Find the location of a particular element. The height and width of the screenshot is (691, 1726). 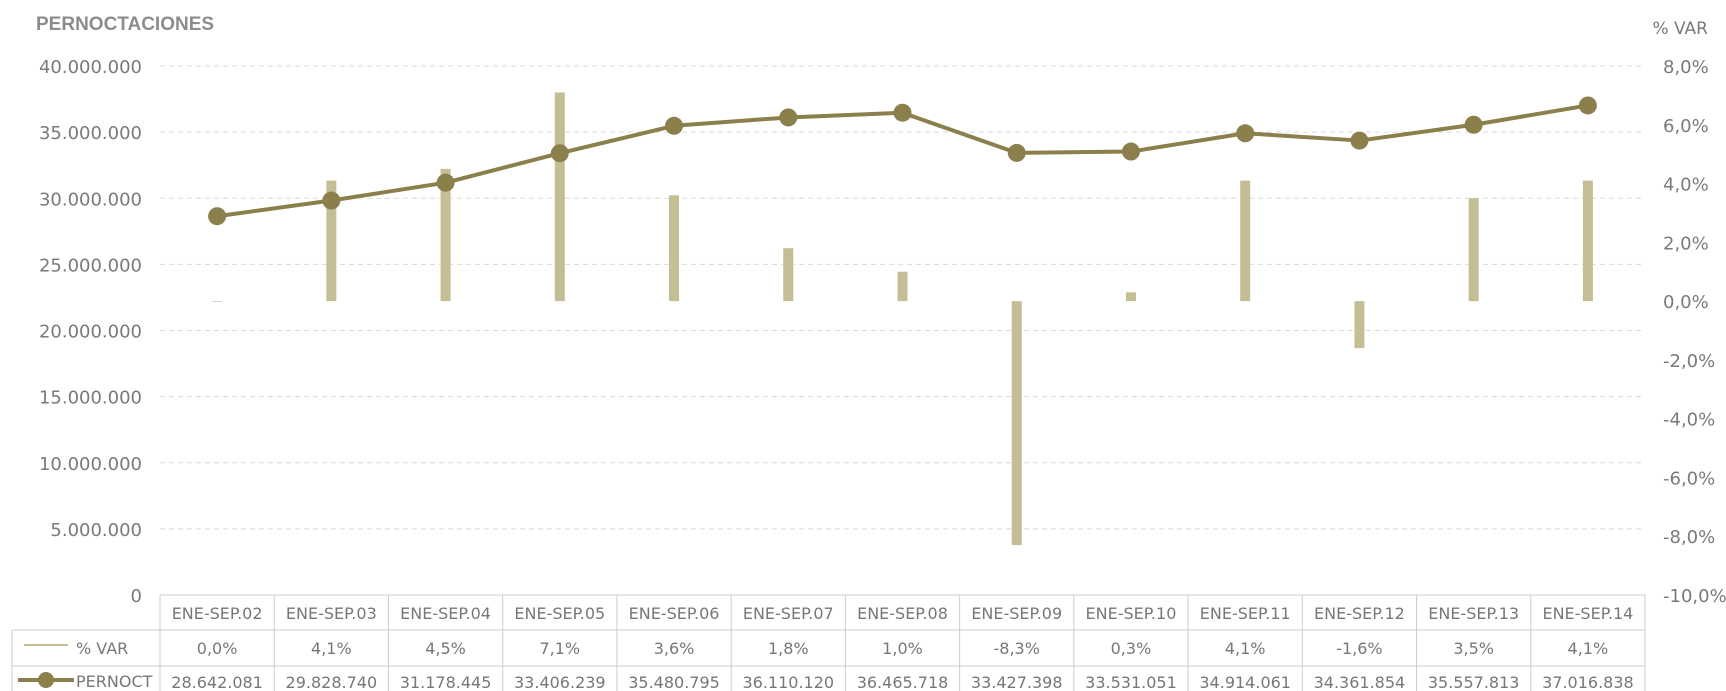

pernoct-value: 33.531.051 is located at coordinates (1131, 682).